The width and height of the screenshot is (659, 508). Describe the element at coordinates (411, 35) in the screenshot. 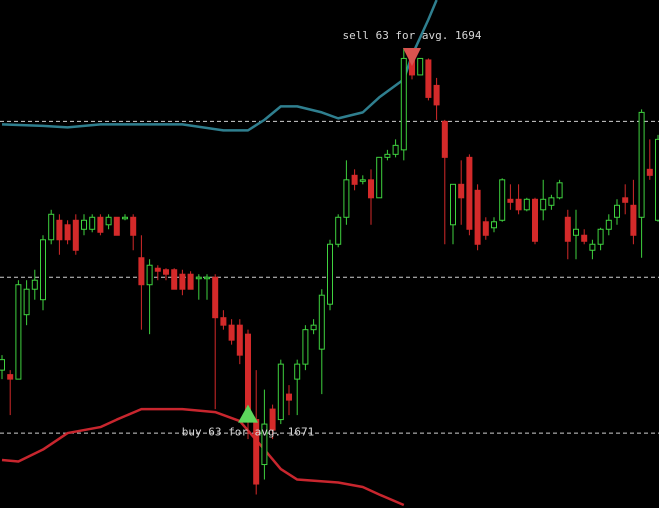

I see `trade-label: sell 63 for avg. 1694` at that location.